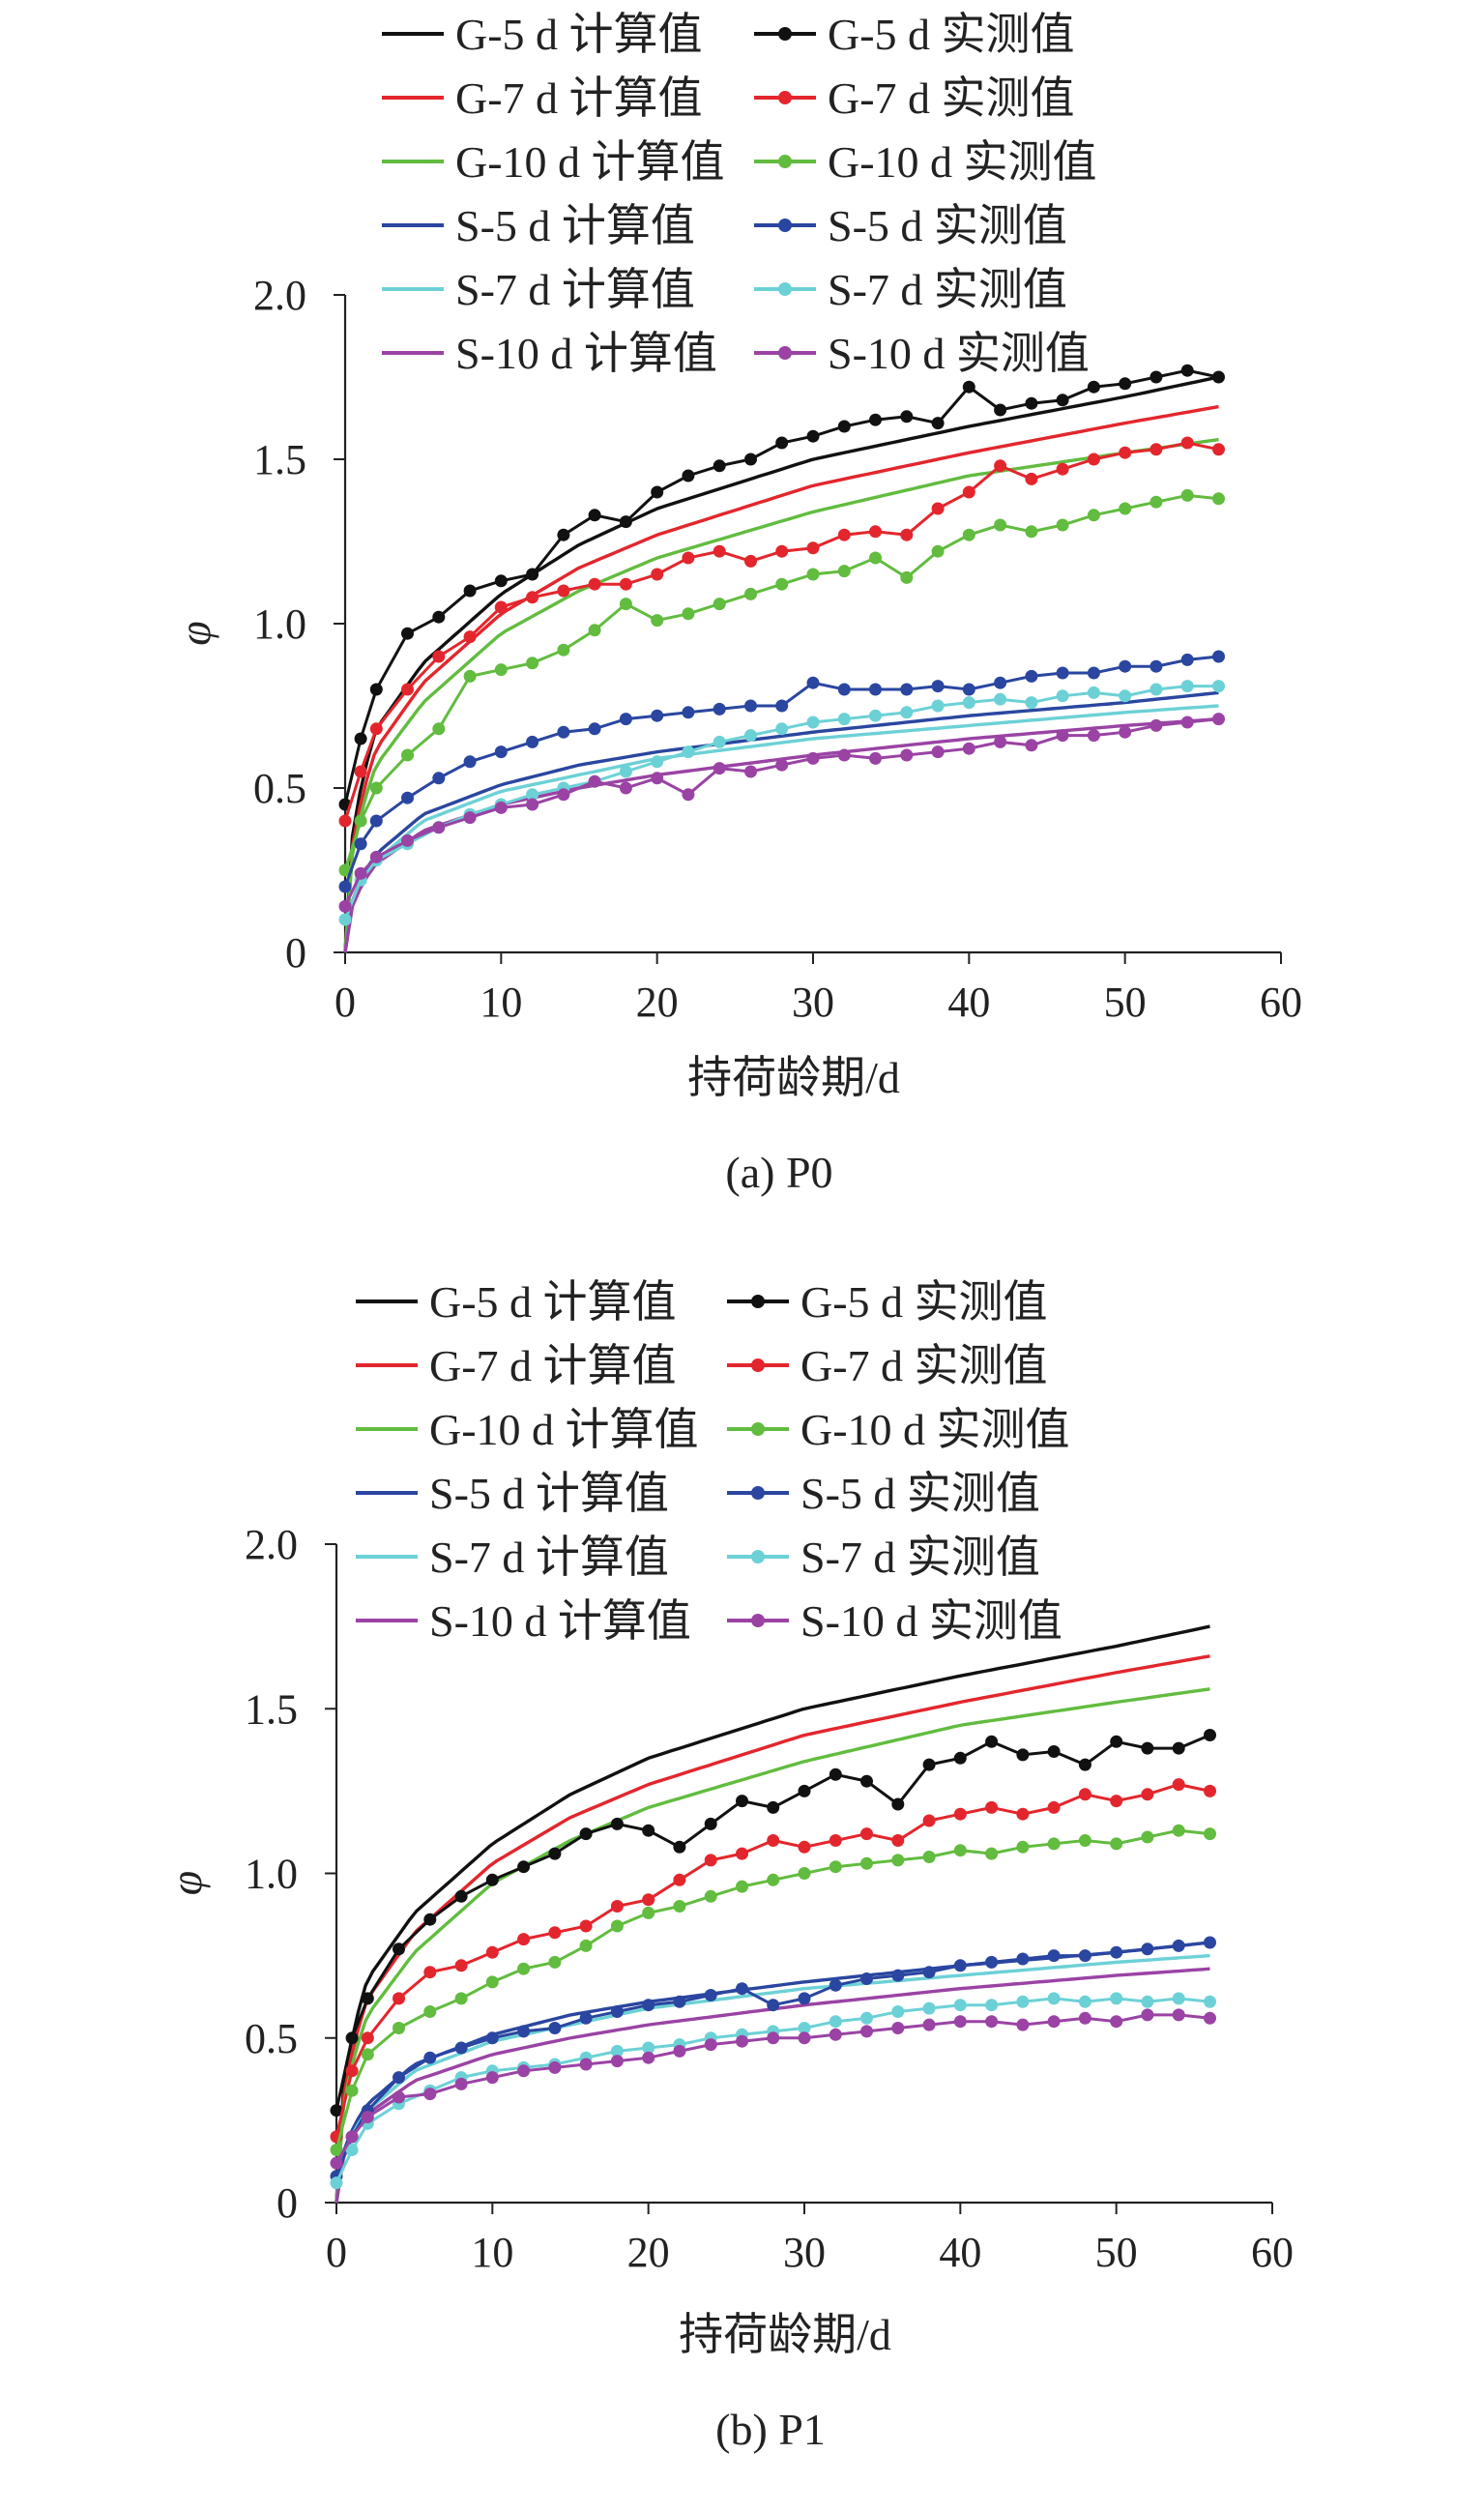  Describe the element at coordinates (899, 1429) in the screenshot. I see `legend-item: G-10 d 实测值` at that location.